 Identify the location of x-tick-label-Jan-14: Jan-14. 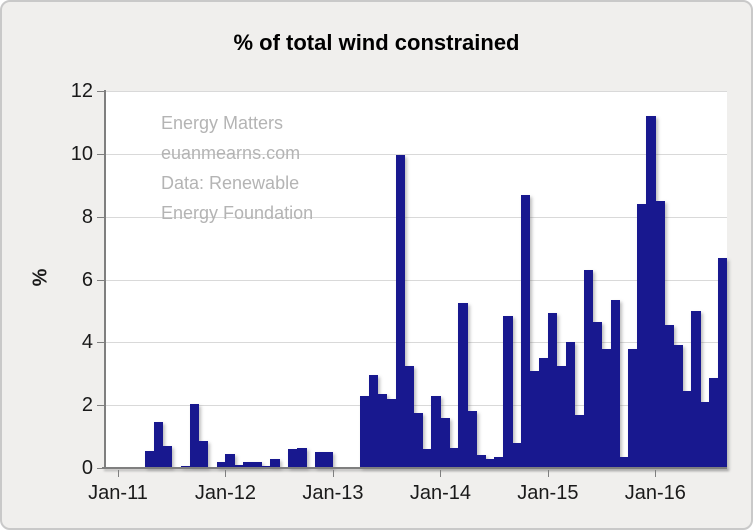
(440, 493).